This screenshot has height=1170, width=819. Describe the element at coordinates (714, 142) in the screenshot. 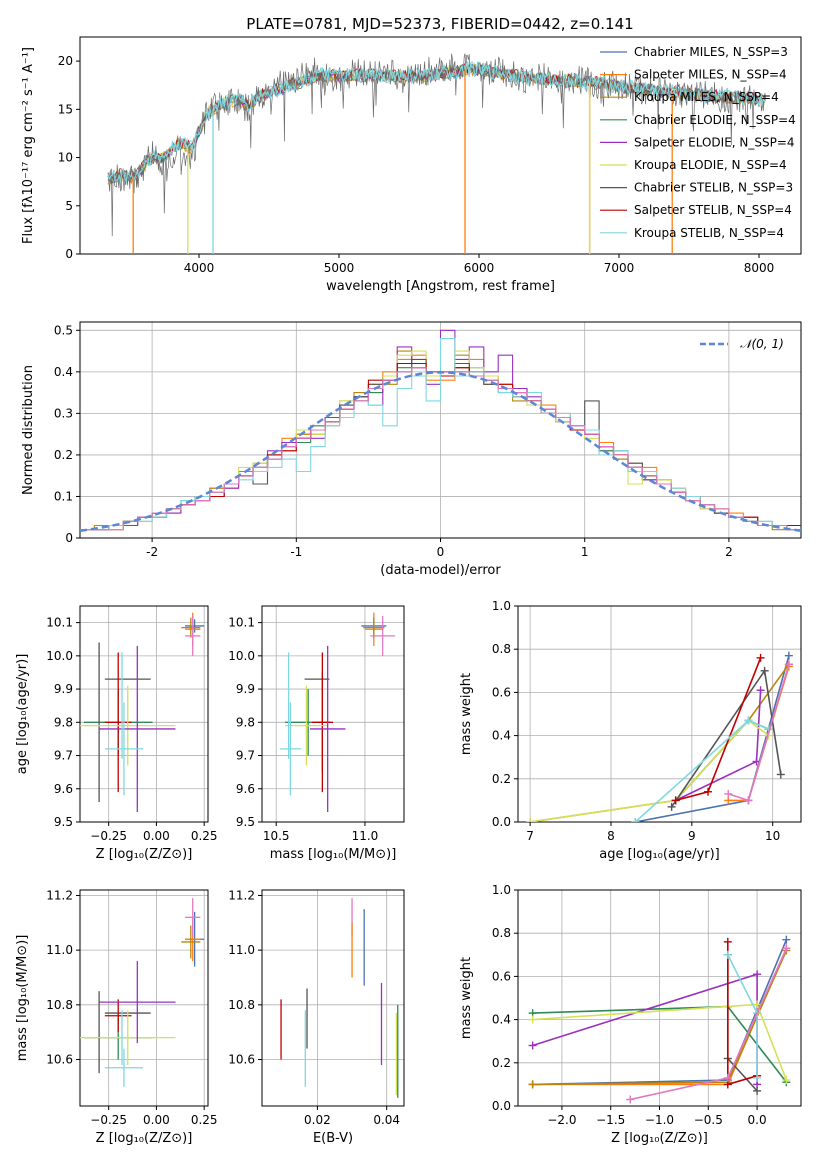

I see `legend-label: Salpeter ELODIE, N_SSP=4` at that location.